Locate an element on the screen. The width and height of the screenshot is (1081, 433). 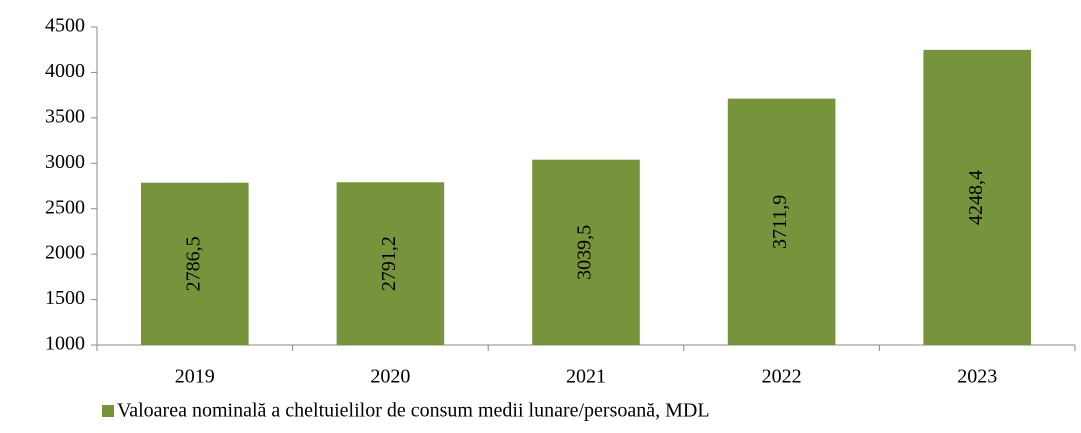
data-label: 2786,5 is located at coordinates (193, 263).